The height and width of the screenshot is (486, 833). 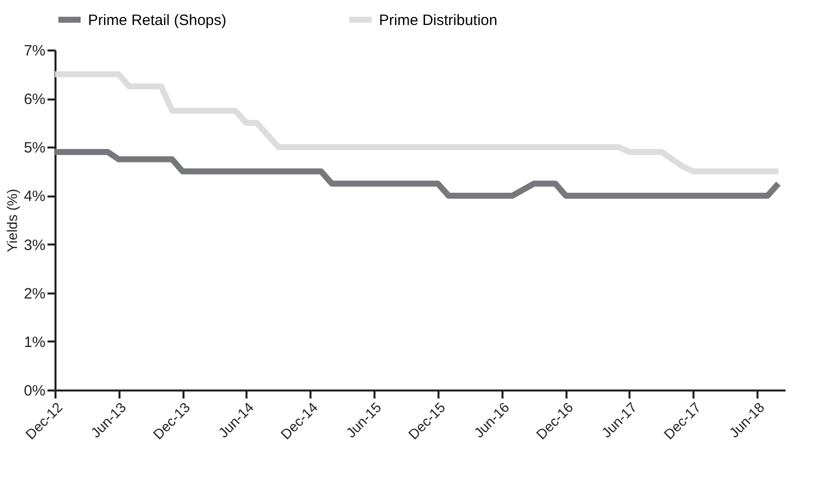 What do you see at coordinates (35, 197) in the screenshot?
I see `y-tick-label: 4%` at bounding box center [35, 197].